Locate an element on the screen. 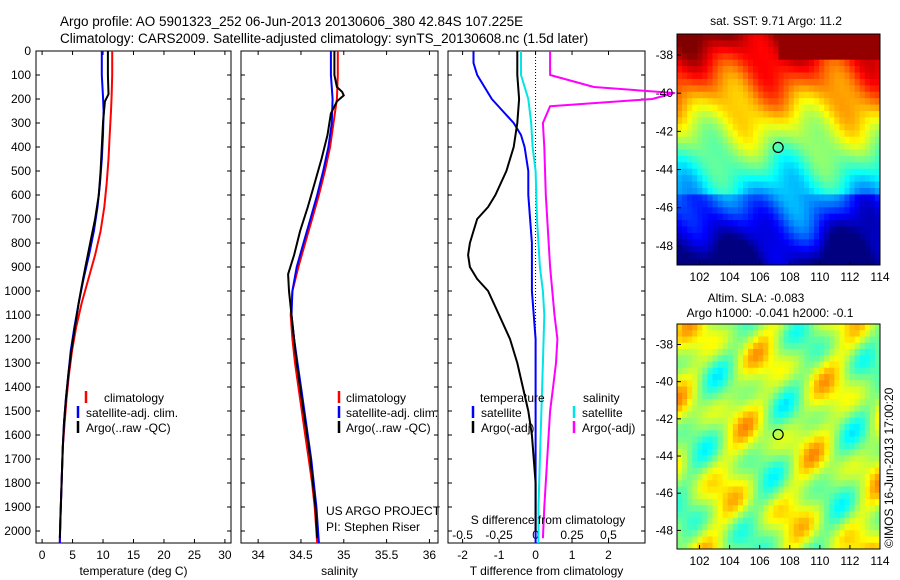 The height and width of the screenshot is (580, 900). legend-label-temp-satellite: satellite is located at coordinates (501, 413).